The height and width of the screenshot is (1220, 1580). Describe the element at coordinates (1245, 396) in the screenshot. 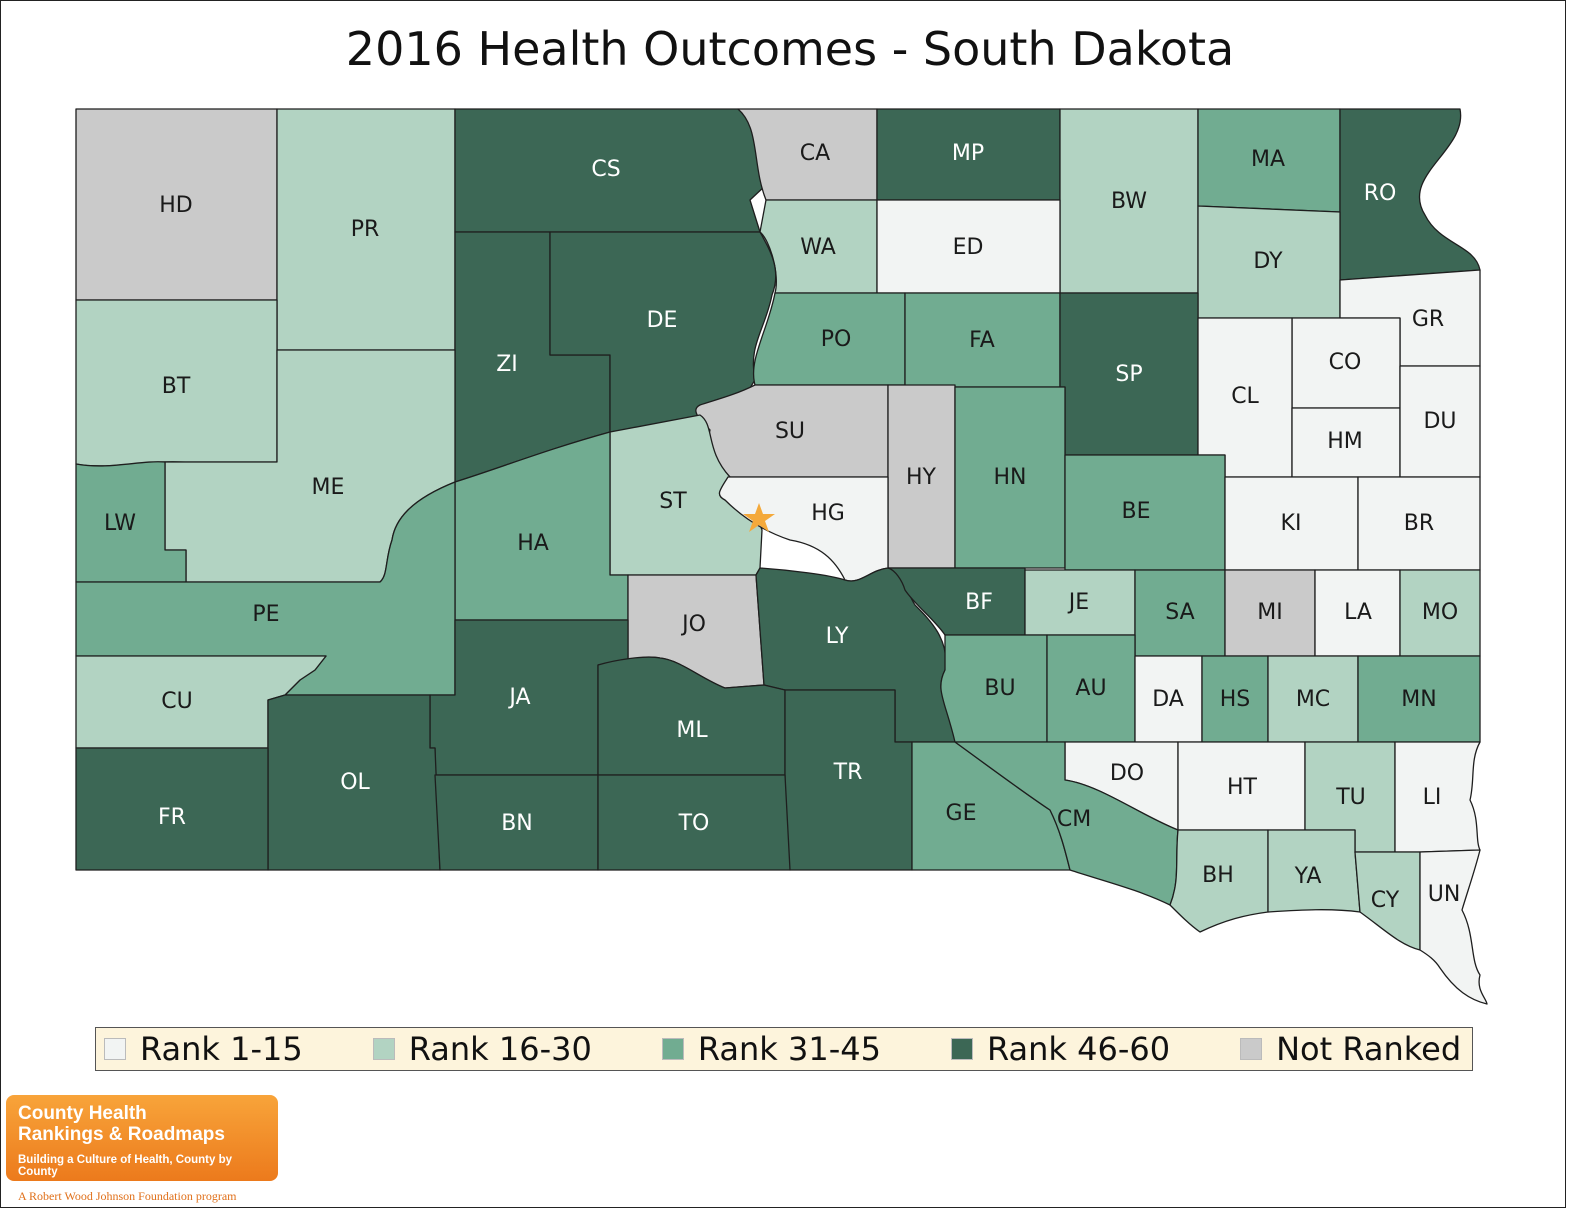

I see `county-label-cl: CL` at that location.